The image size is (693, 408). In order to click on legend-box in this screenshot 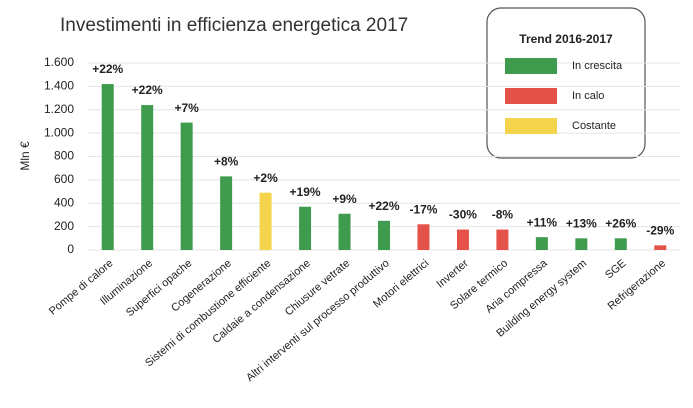, I will do `click(566, 83)`.